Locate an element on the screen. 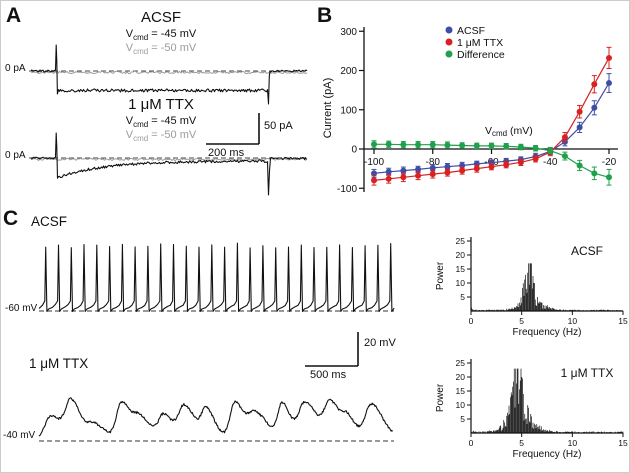 The height and width of the screenshot is (473, 630). panel-c-ttx-baseline-label: -40 mV is located at coordinates (19, 435).